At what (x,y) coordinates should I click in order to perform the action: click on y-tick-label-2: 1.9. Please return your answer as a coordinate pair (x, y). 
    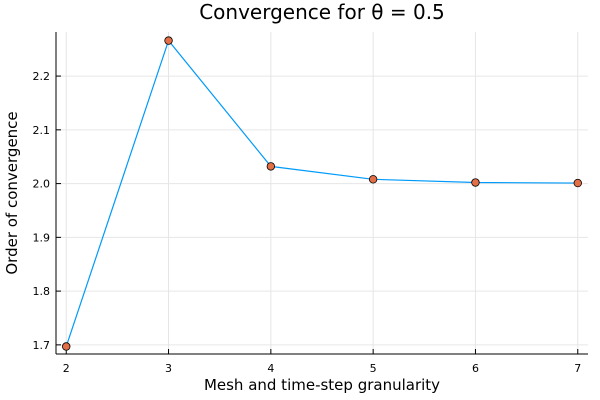
    Looking at the image, I should click on (42, 237).